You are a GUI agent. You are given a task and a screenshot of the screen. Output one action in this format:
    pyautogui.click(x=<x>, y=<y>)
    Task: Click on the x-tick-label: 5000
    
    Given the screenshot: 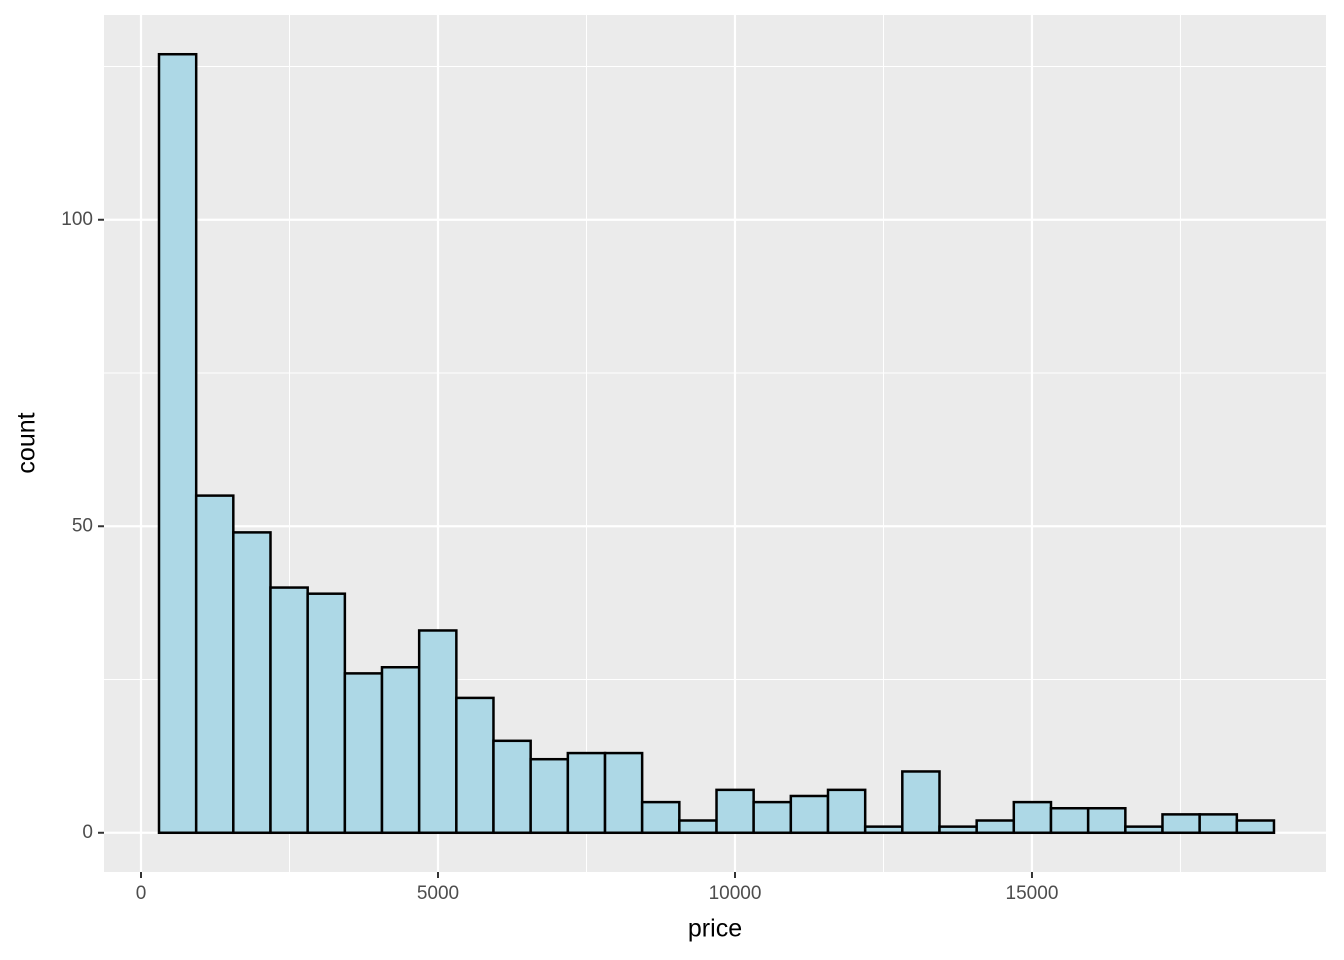 What is the action you would take?
    pyautogui.click(x=438, y=893)
    